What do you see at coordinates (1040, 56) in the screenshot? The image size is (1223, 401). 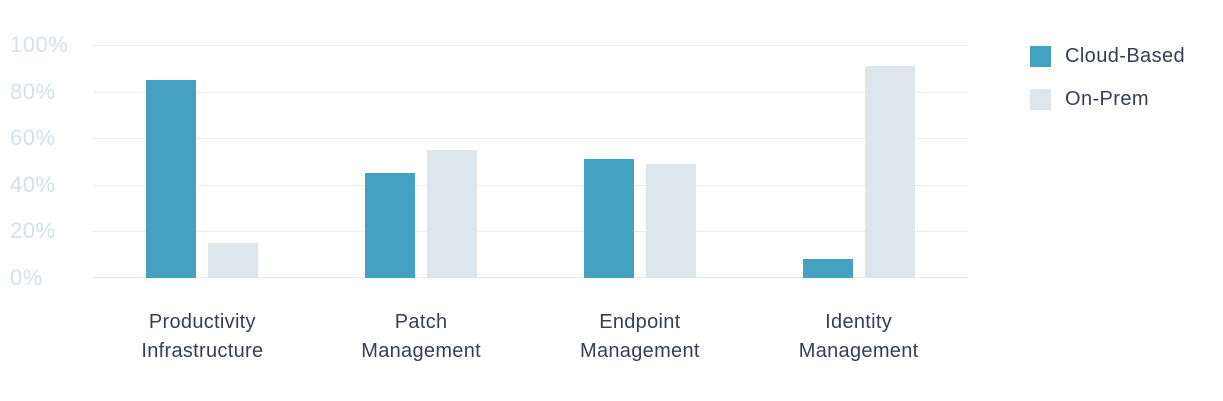 I see `legend-swatch-cloud-based` at bounding box center [1040, 56].